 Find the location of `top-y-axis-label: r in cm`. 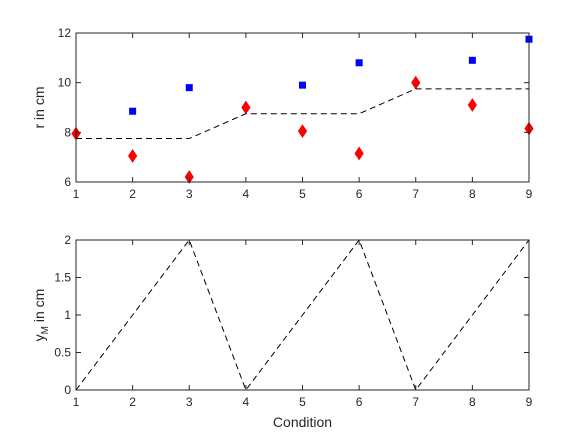

top-y-axis-label: r in cm is located at coordinates (39, 108).